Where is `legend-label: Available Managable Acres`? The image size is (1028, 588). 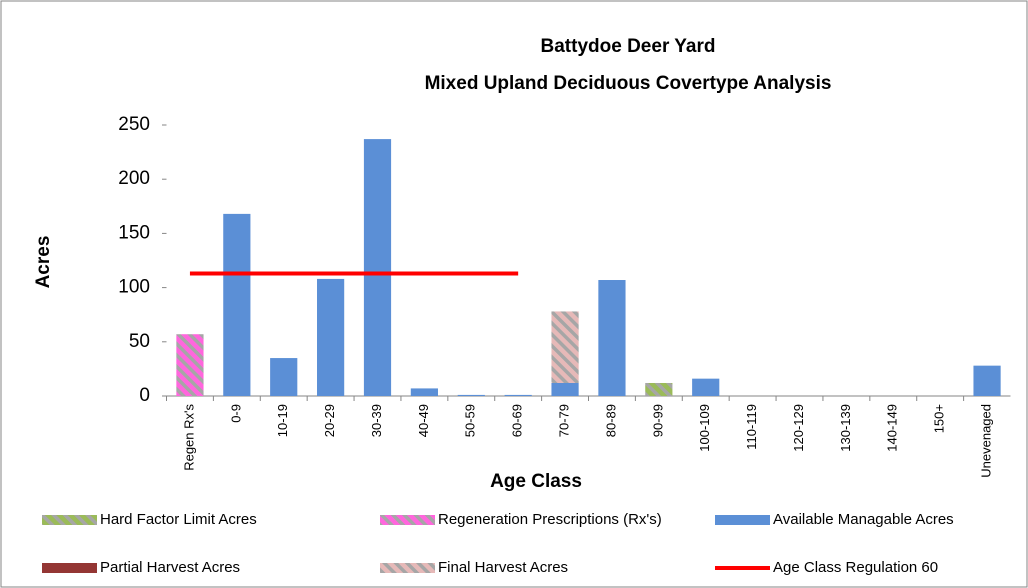 legend-label: Available Managable Acres is located at coordinates (863, 519).